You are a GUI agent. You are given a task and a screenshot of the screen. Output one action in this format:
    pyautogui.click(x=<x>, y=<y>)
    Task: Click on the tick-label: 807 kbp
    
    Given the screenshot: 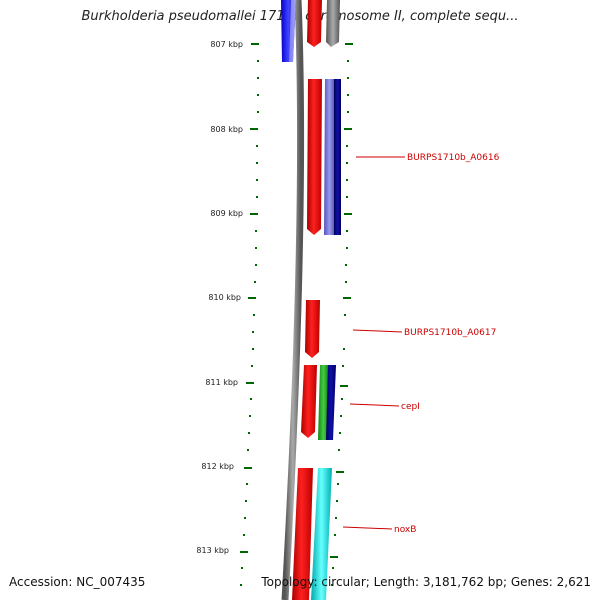 What is the action you would take?
    pyautogui.click(x=226, y=44)
    